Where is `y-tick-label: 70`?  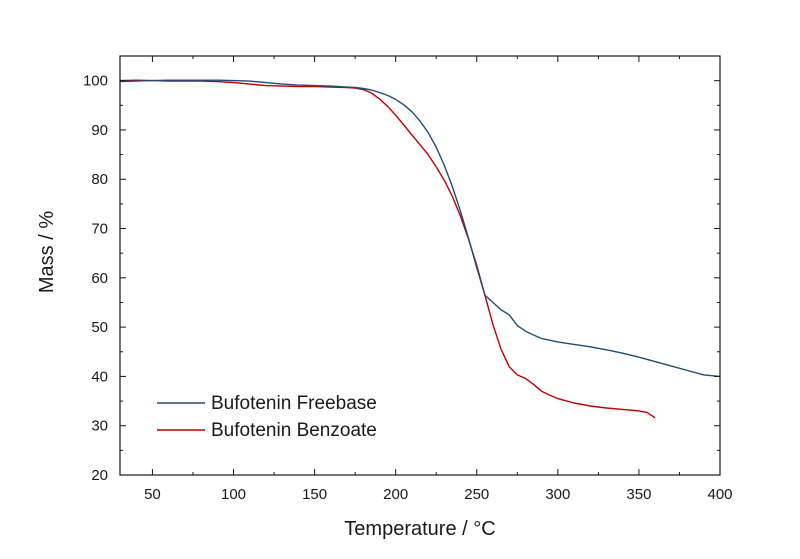 y-tick-label: 70 is located at coordinates (99, 229).